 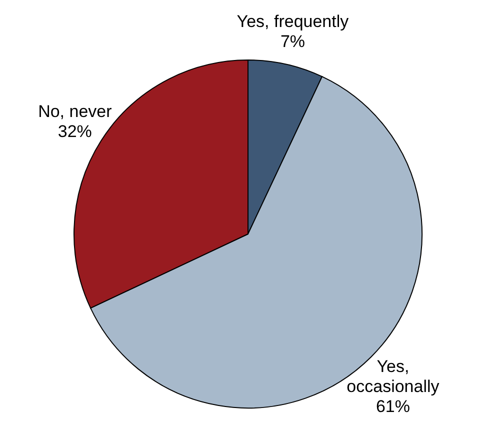 What do you see at coordinates (75, 132) in the screenshot?
I see `data-label: 32%` at bounding box center [75, 132].